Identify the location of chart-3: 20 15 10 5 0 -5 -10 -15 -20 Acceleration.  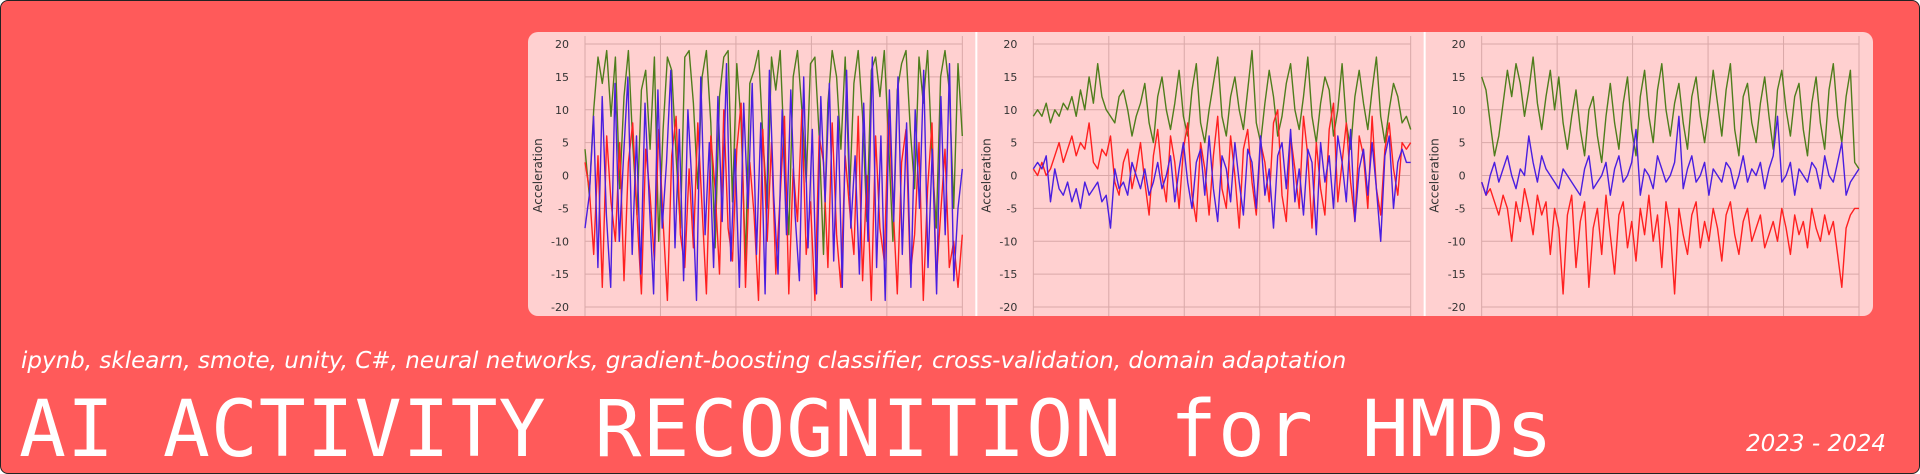
(1641, 174).